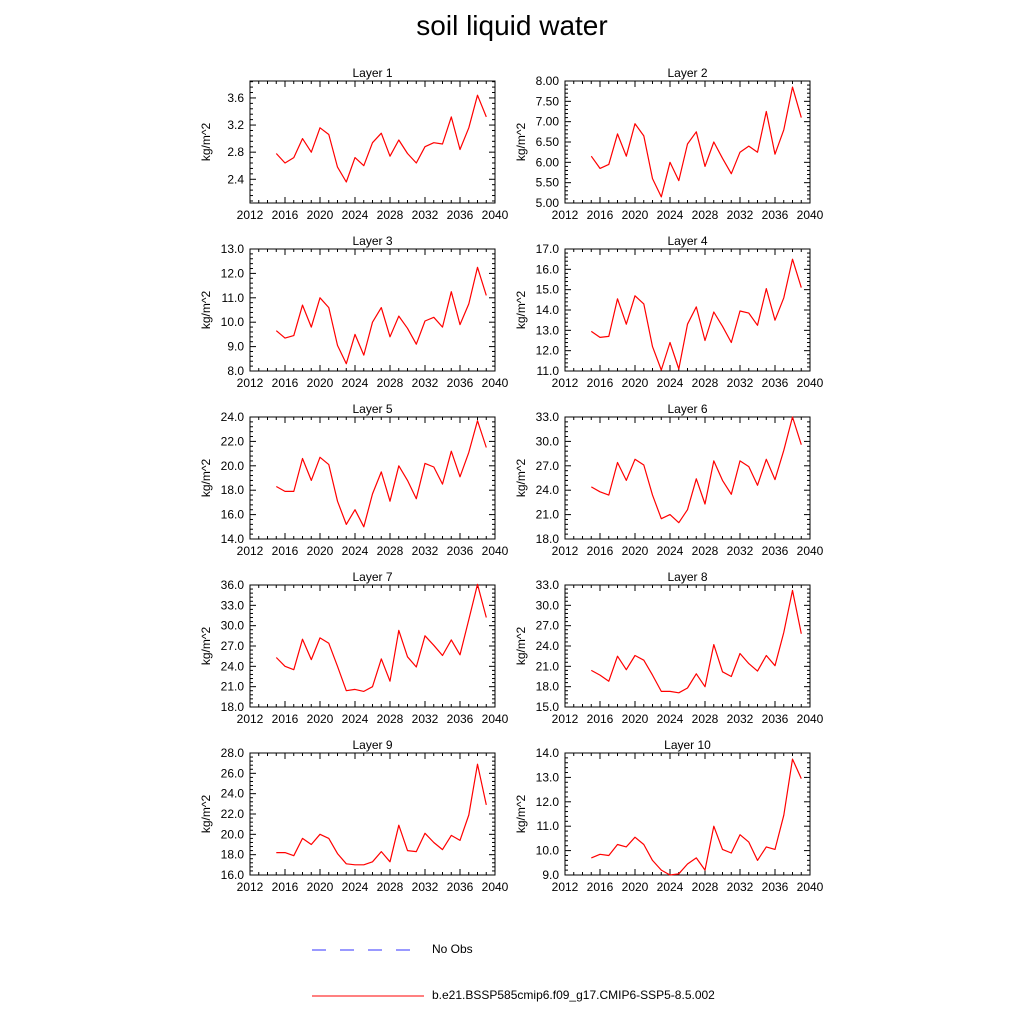  I want to click on y-tick-label: 6.00, so click(548, 162).